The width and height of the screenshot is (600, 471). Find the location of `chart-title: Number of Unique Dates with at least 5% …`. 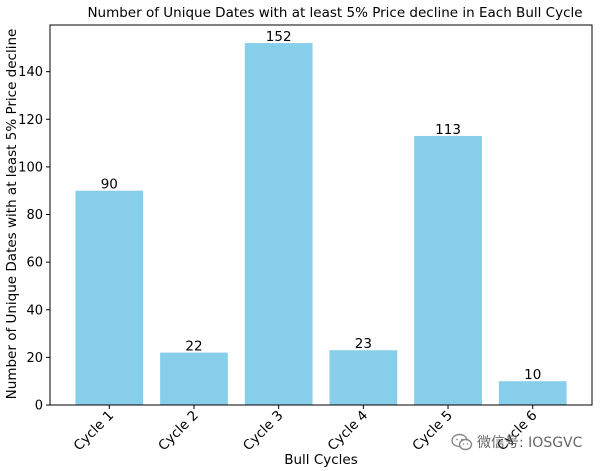

chart-title: Number of Unique Dates with at least 5% … is located at coordinates (334, 13).